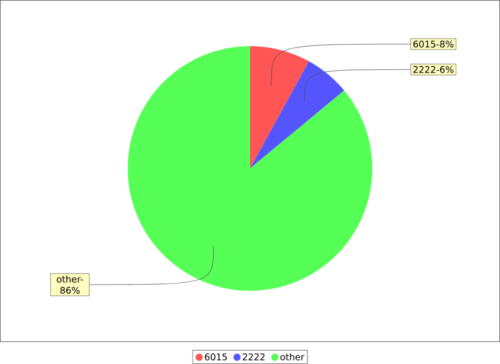 The image size is (500, 364). Describe the element at coordinates (253, 356) in the screenshot. I see `legend-label: 2222` at that location.